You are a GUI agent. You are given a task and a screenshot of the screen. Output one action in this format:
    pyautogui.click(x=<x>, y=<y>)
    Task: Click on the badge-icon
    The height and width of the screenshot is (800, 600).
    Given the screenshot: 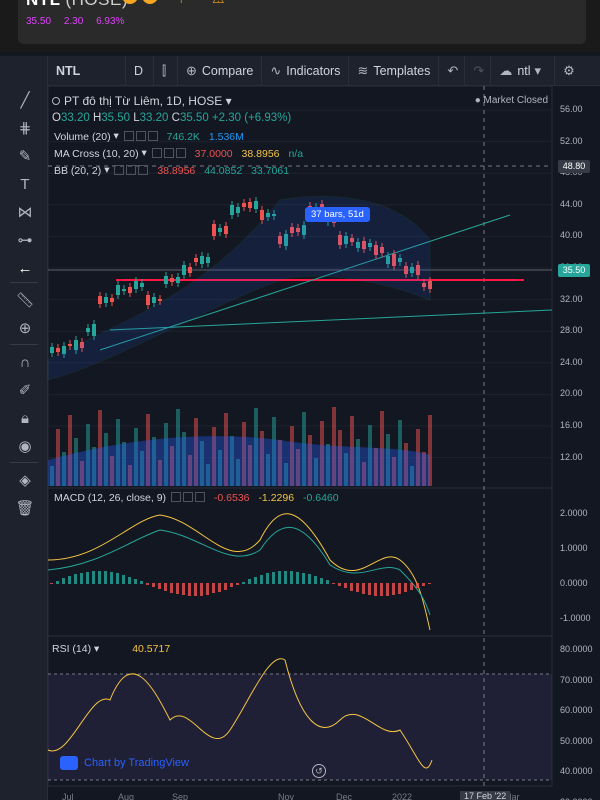 What is the action you would take?
    pyautogui.click(x=150, y=2)
    